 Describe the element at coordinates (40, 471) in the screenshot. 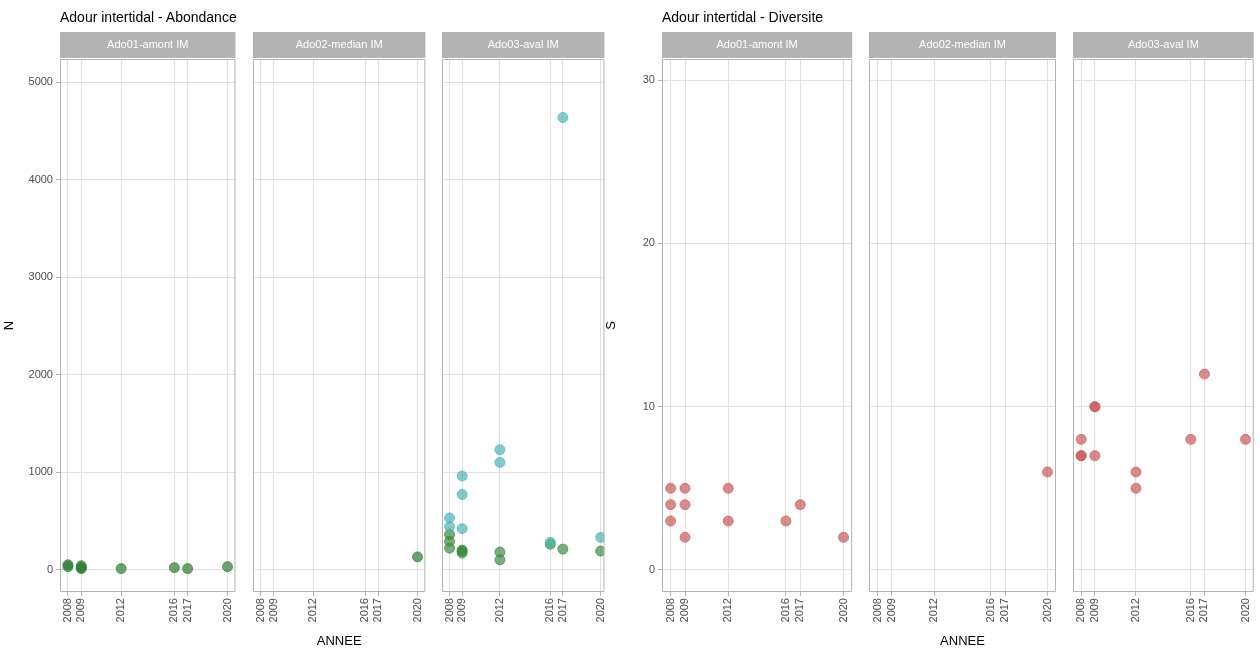

I see `y-tick-label: 1000` at that location.